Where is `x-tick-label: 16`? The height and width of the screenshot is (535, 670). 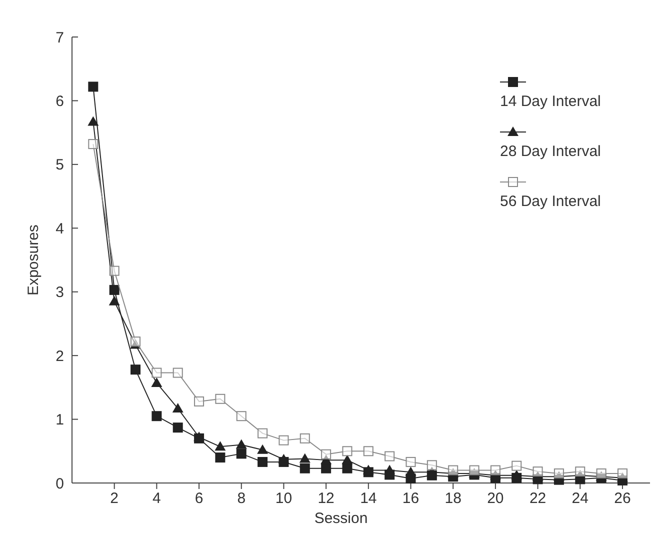 x-tick-label: 16 is located at coordinates (411, 498).